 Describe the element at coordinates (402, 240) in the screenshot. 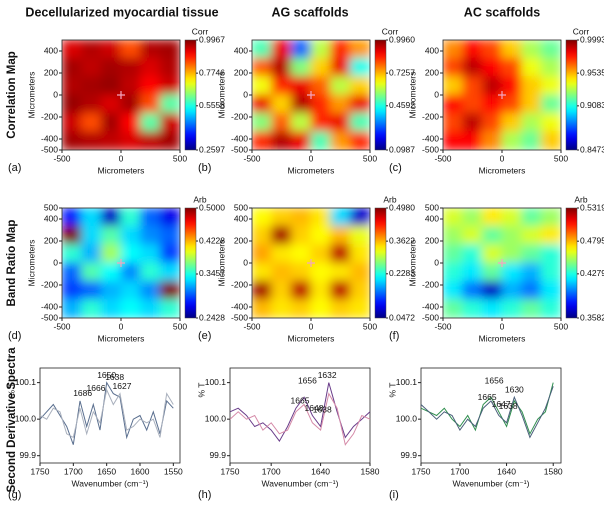

I see `colorbar-tick-label: 0.3622` at that location.